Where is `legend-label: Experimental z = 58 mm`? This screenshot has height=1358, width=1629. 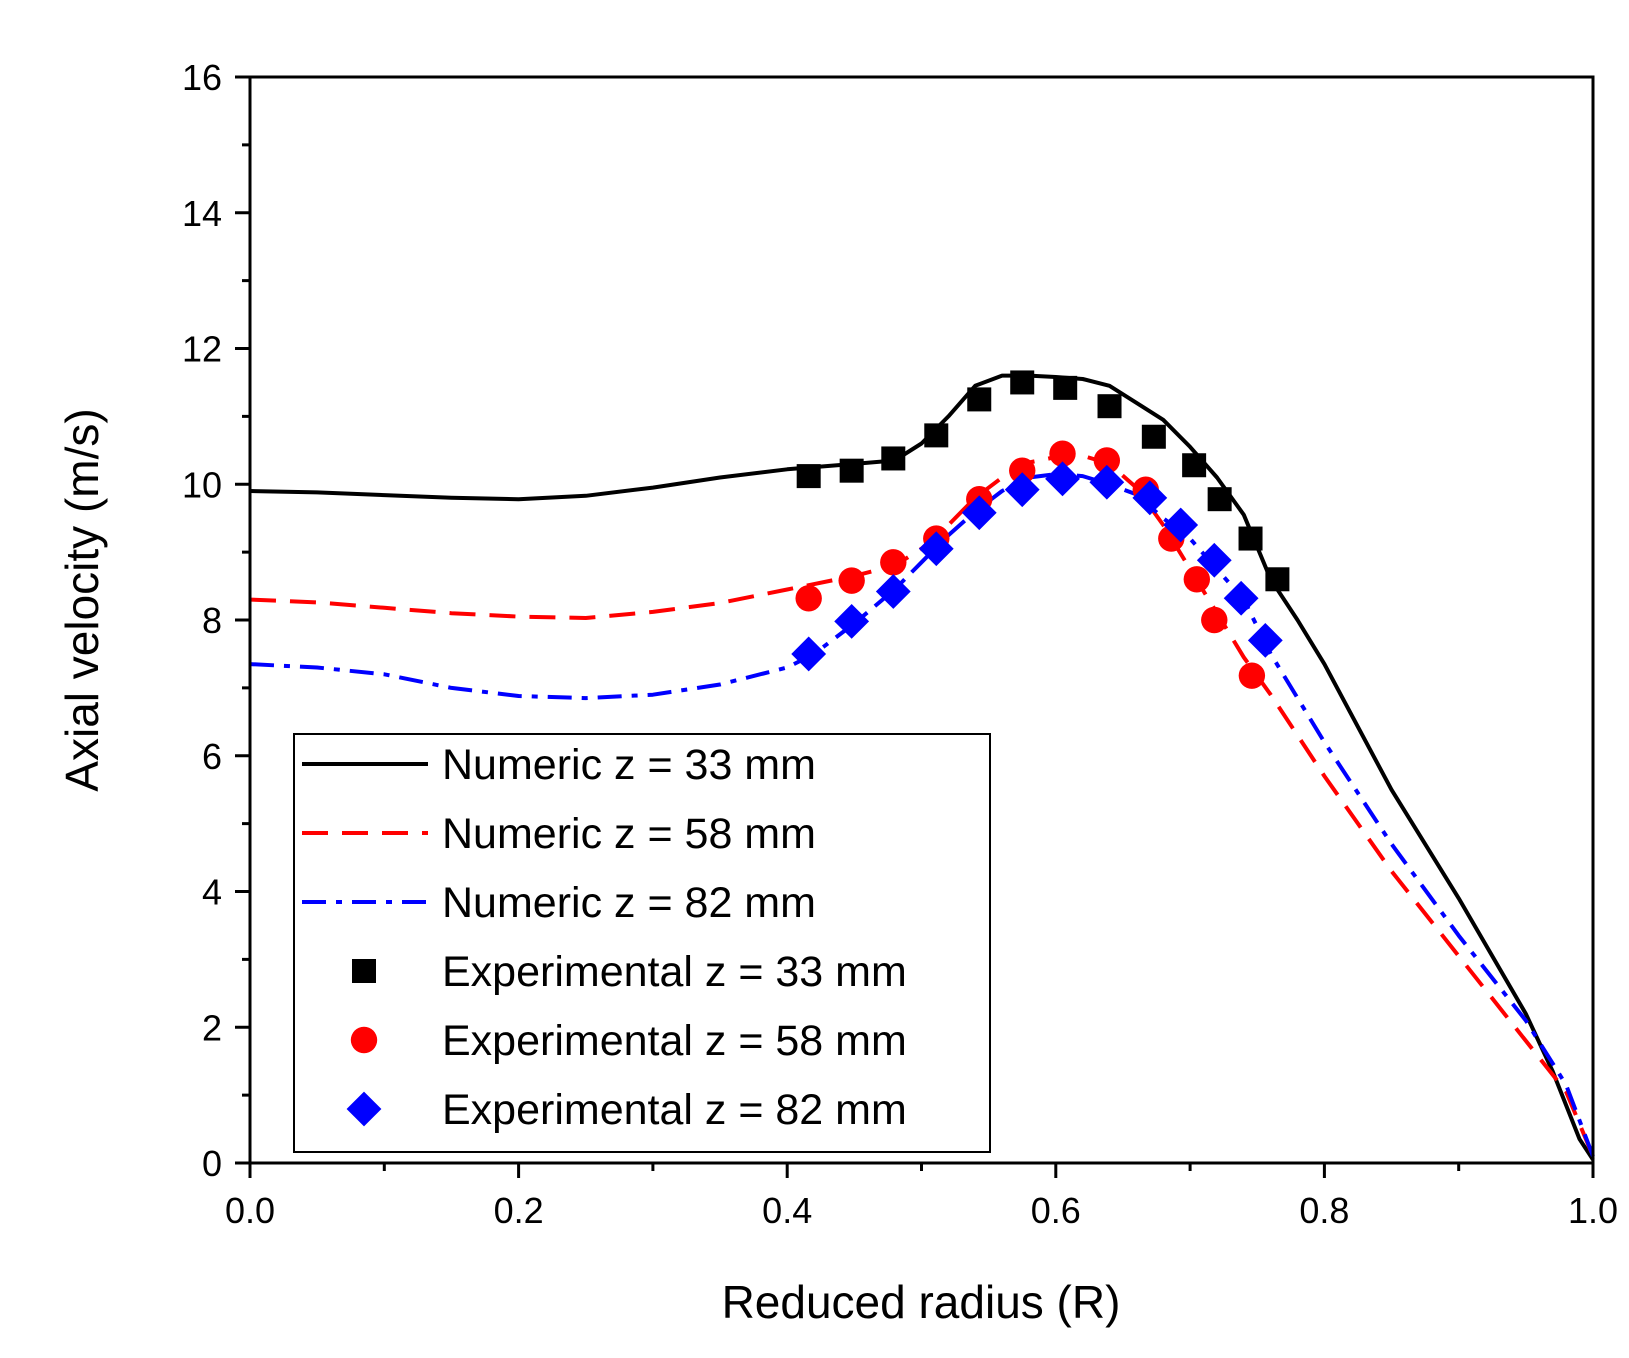
legend-label: Experimental z = 58 mm is located at coordinates (674, 1041).